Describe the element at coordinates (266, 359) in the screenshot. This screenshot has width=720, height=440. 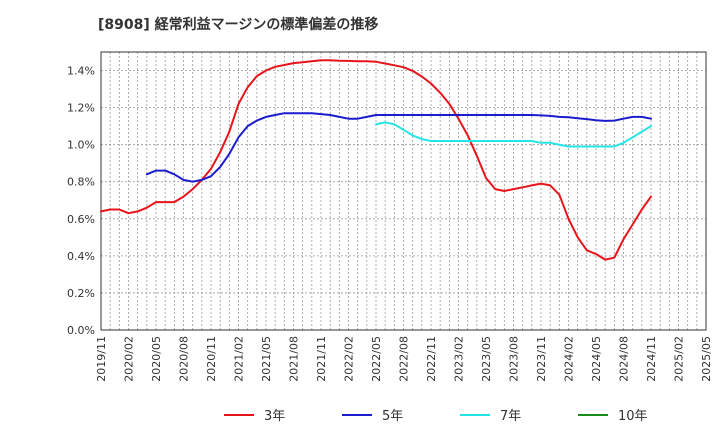
I see `x-tick-label: 2021/05` at that location.